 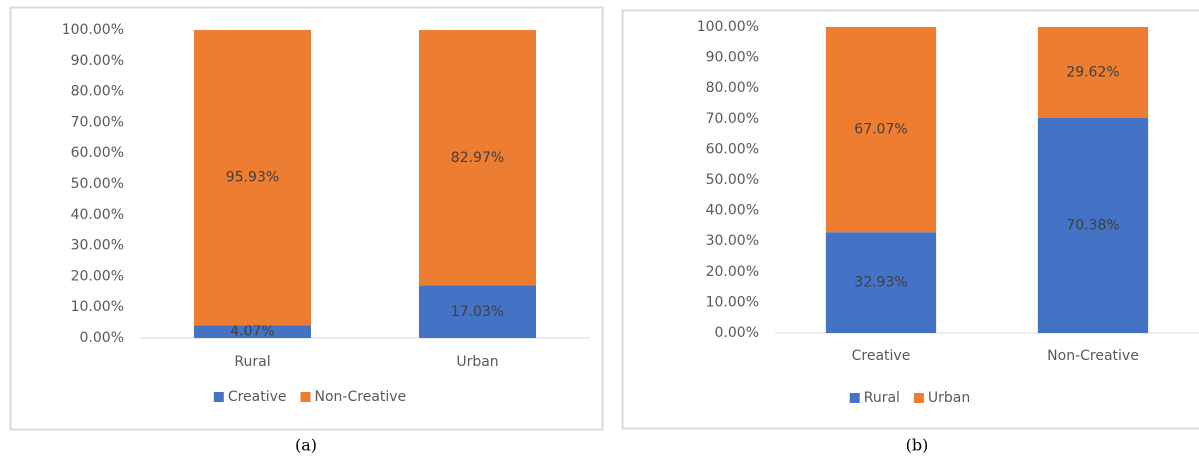 I want to click on data-label: 32.93%, so click(x=880, y=283).